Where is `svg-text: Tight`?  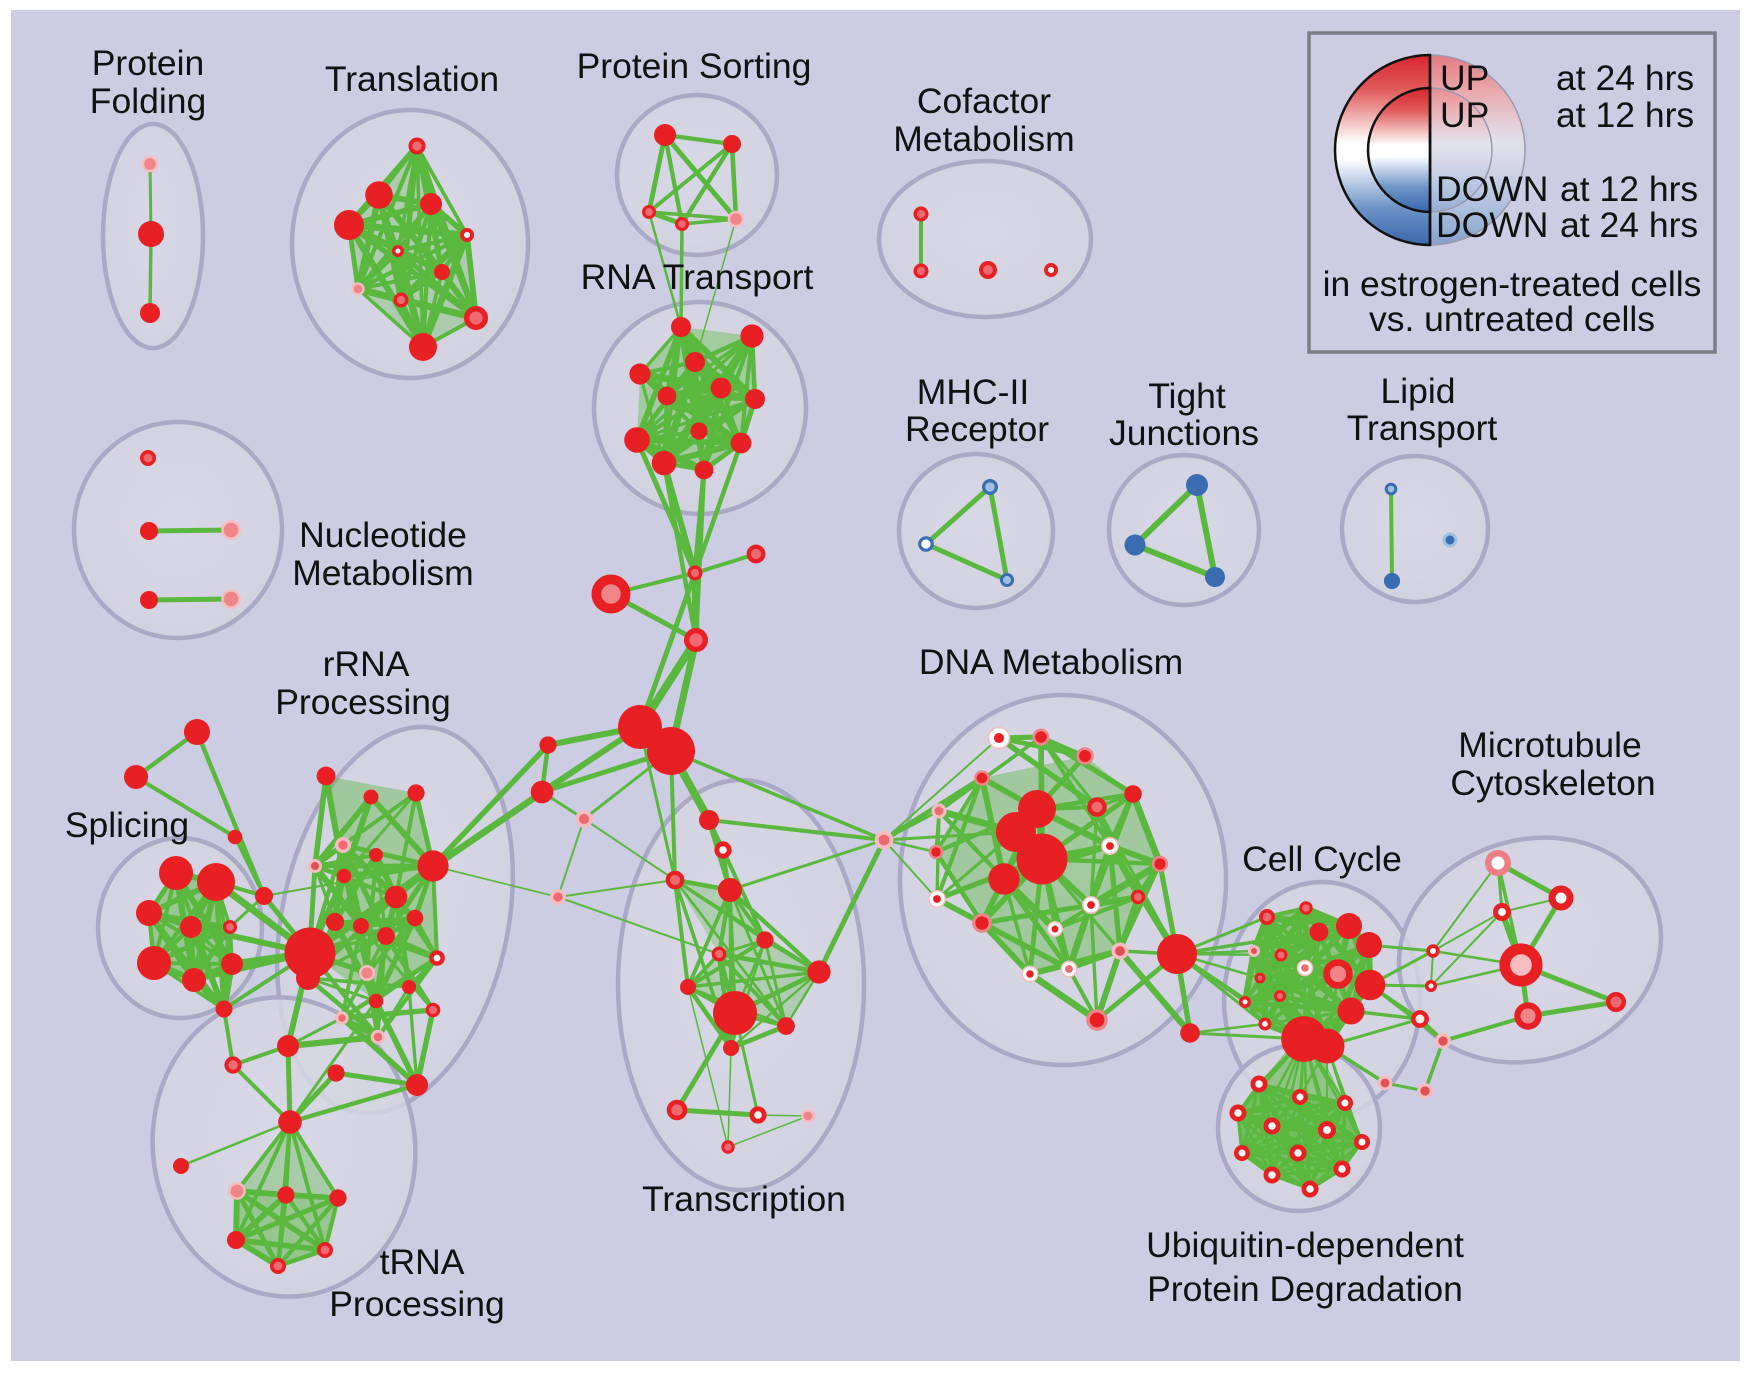
svg-text: Tight is located at coordinates (1187, 396).